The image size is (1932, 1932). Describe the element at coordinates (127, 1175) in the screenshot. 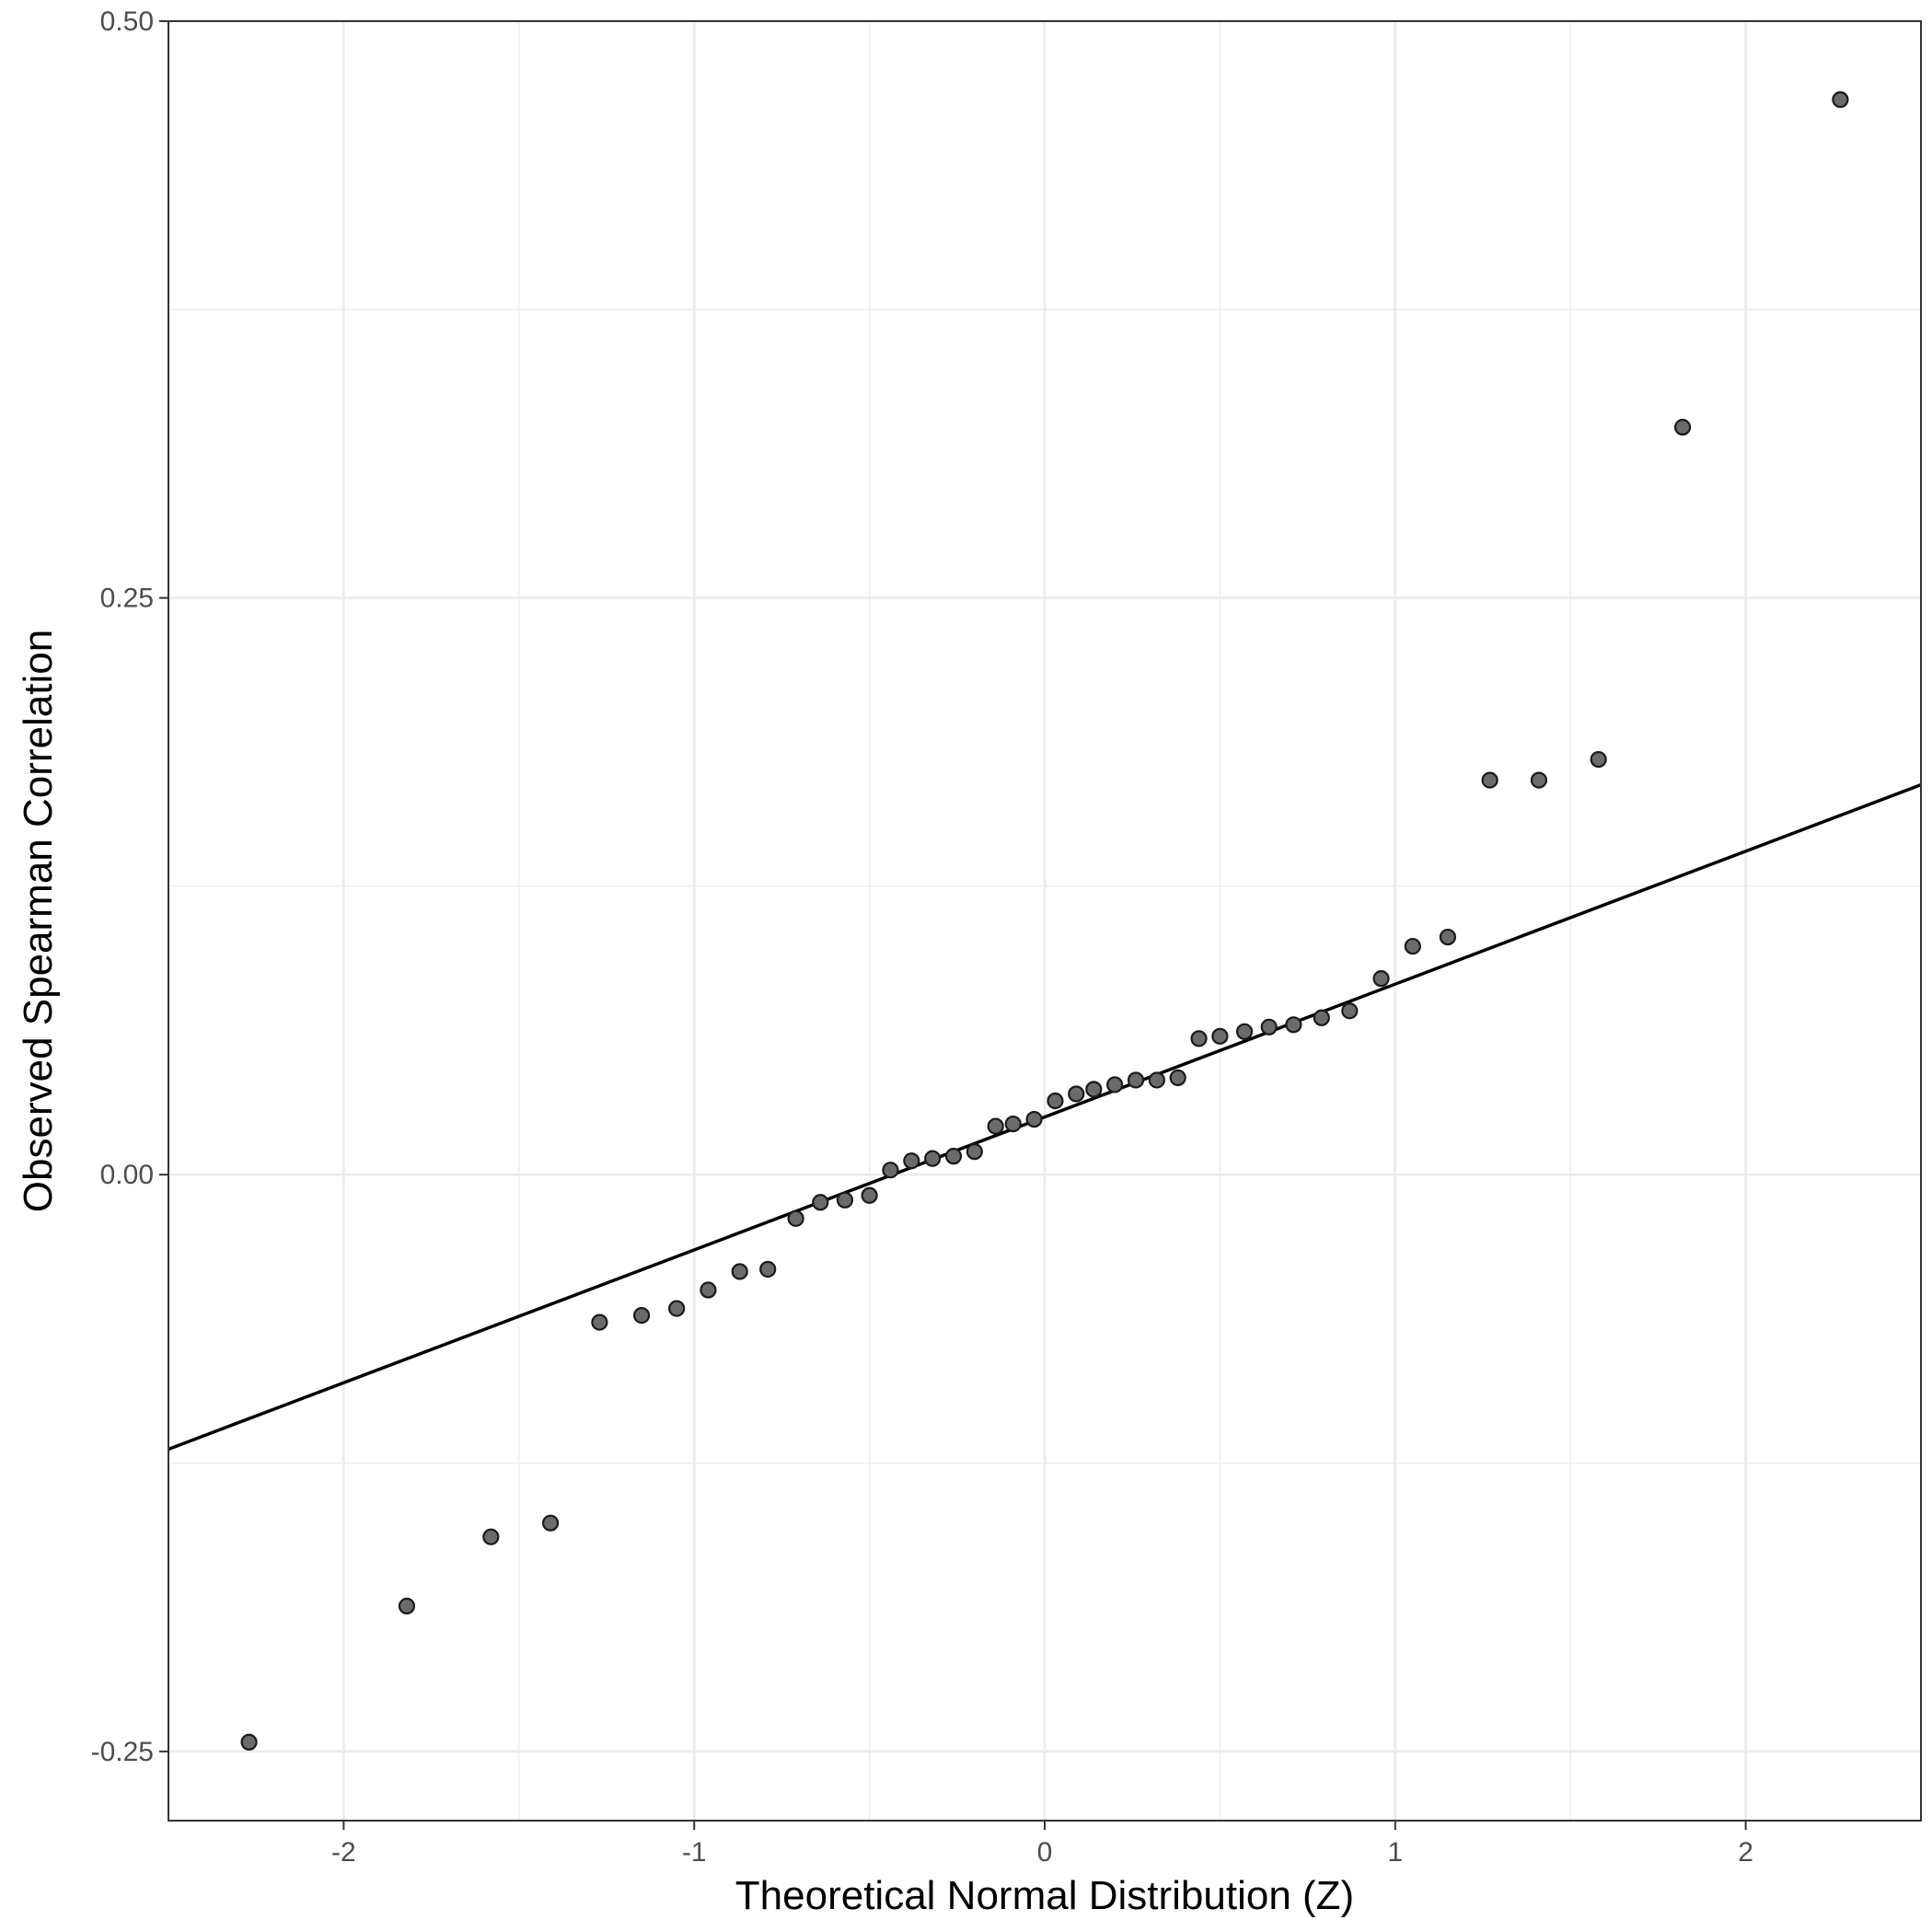

I see `y-axis-tick-label: 0.00` at that location.